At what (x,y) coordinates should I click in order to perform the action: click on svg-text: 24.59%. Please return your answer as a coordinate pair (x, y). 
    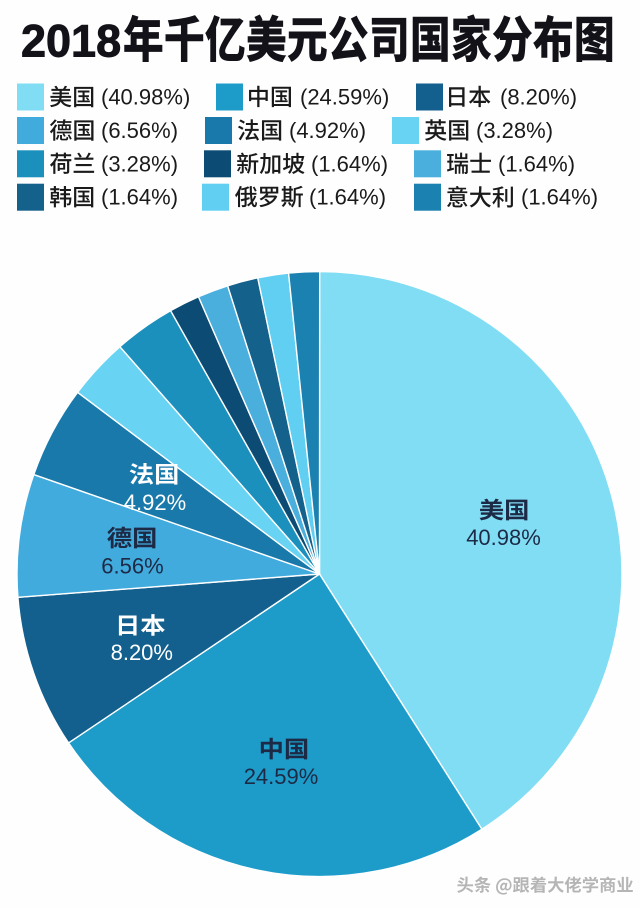
    Looking at the image, I should click on (281, 776).